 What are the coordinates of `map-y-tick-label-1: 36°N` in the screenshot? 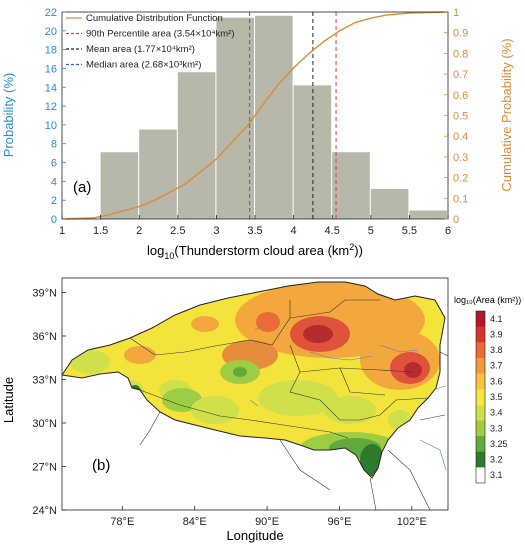 It's located at (44, 337).